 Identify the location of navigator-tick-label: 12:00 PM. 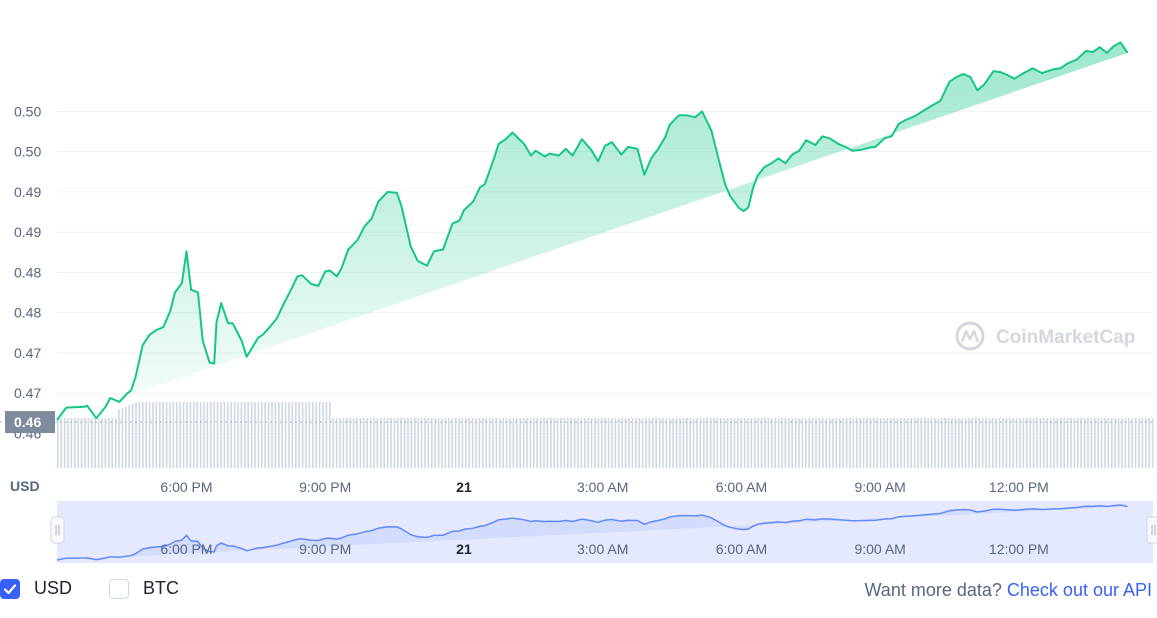
(1019, 549).